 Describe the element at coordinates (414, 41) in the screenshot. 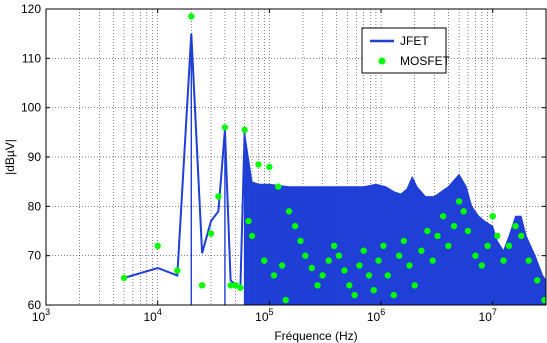

I see `legend-jfet-label: JFET` at that location.